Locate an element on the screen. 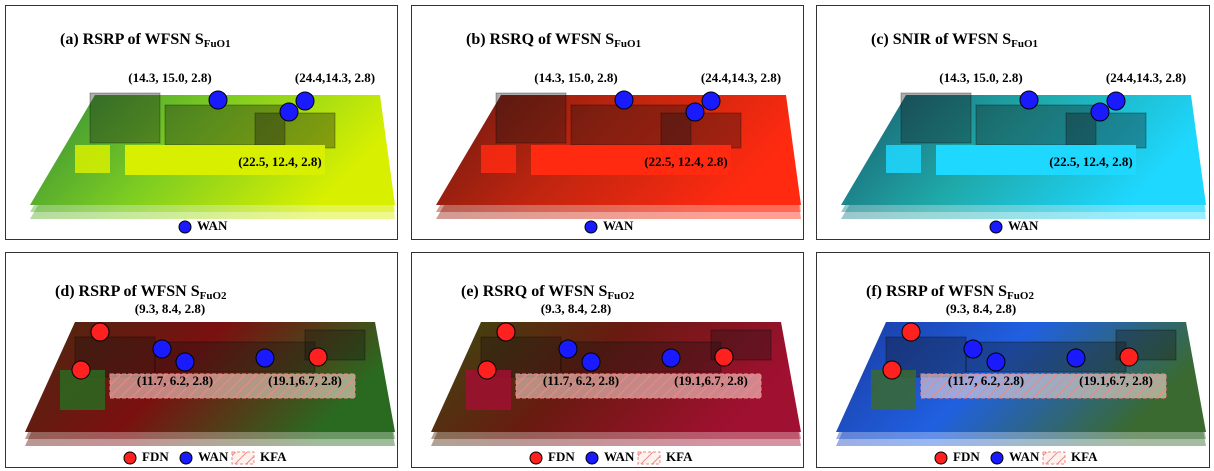 The image size is (1214, 471). panel-title: (c) SNIR of WFSN SFuO1 is located at coordinates (954, 40).